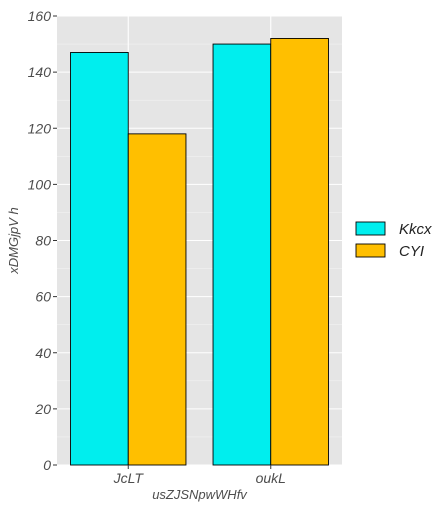 The width and height of the screenshot is (448, 512). I want to click on x-axis-ticks: JcLT oukL, so click(199, 475).